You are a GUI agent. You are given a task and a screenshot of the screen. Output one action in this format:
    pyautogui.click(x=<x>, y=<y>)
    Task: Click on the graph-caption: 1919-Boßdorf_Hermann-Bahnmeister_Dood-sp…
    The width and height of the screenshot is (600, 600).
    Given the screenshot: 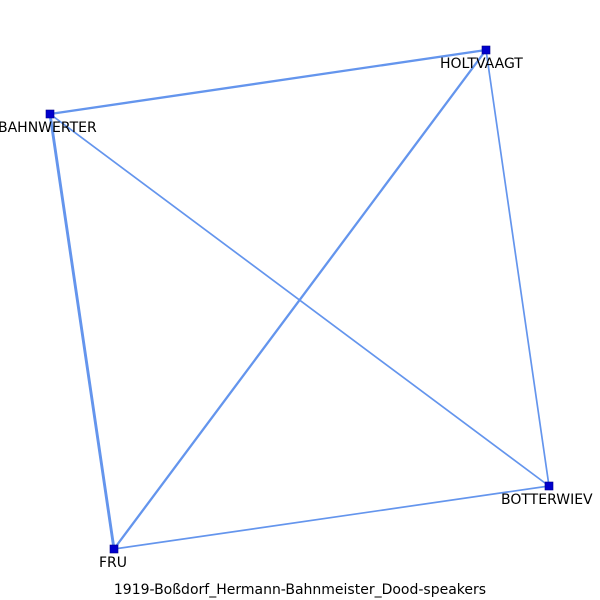 What is the action you would take?
    pyautogui.click(x=300, y=590)
    